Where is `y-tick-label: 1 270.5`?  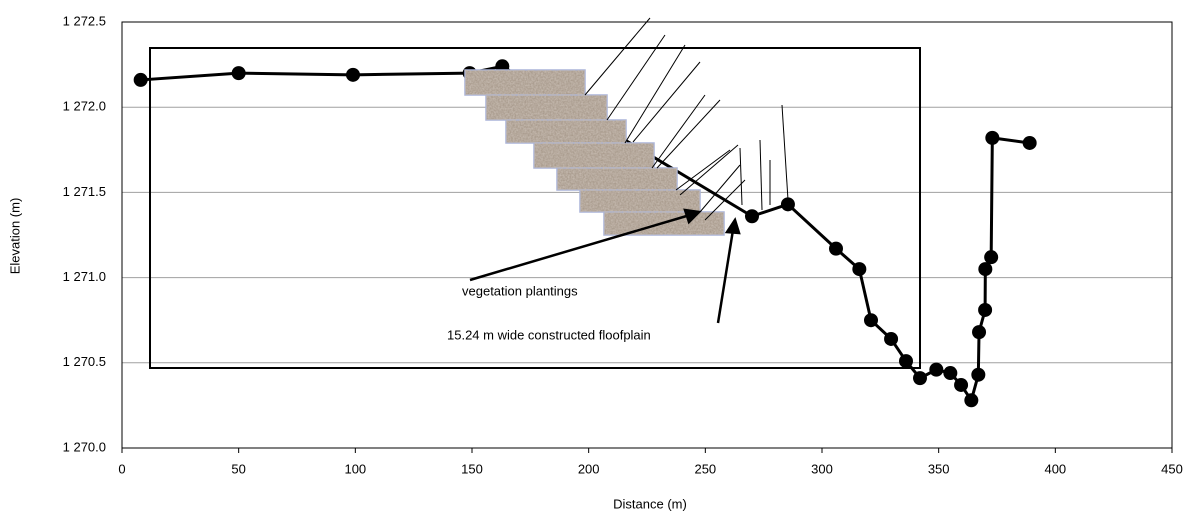
y-tick-label: 1 270.5 is located at coordinates (84, 361).